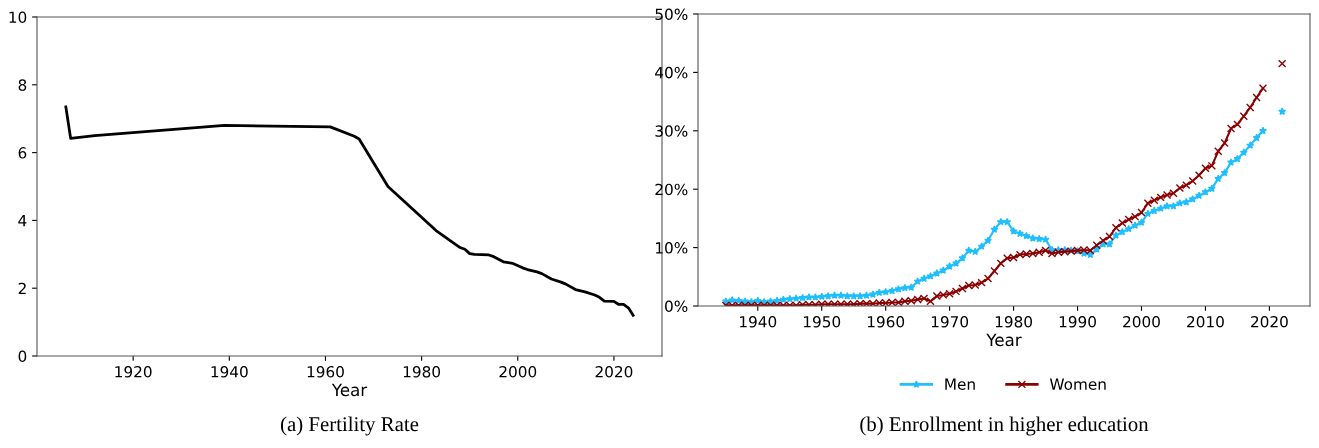 This screenshot has width=1319, height=448. I want to click on y-tick-label: 40%, so click(671, 72).